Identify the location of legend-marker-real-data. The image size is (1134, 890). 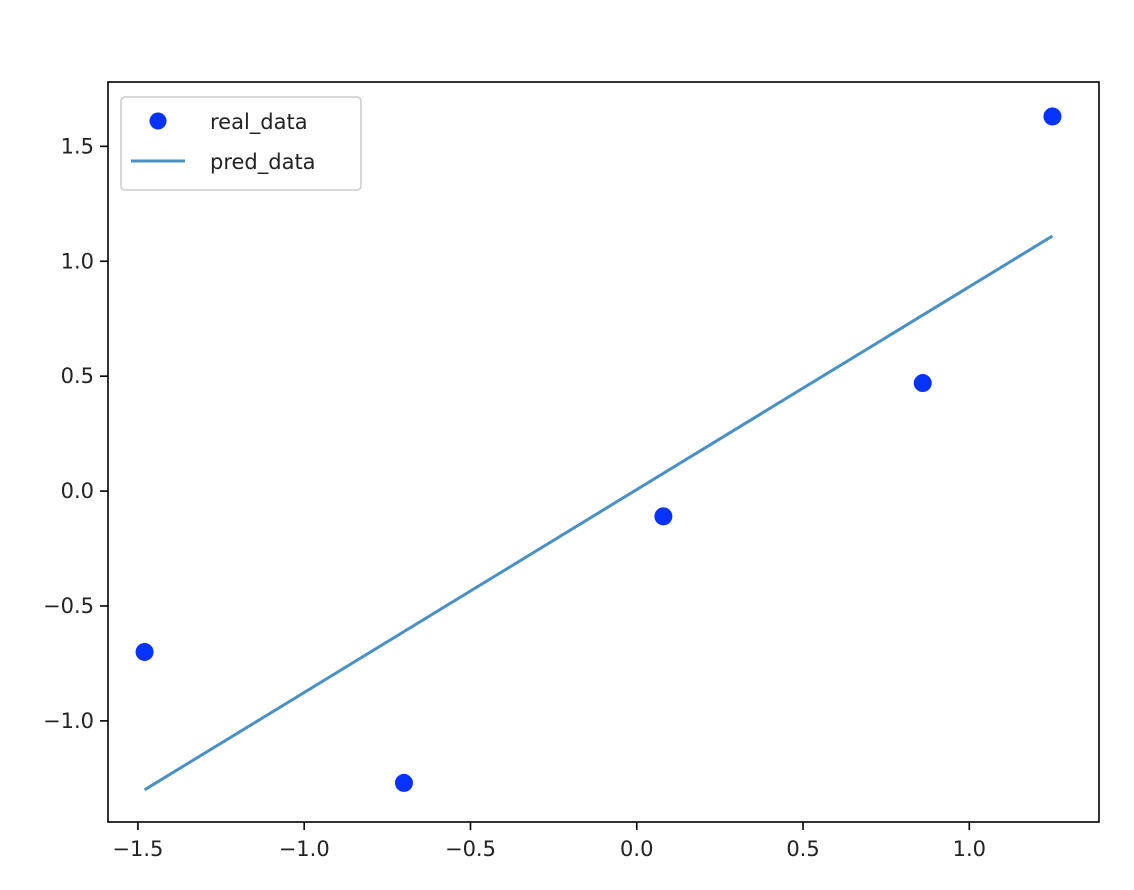
(158, 121).